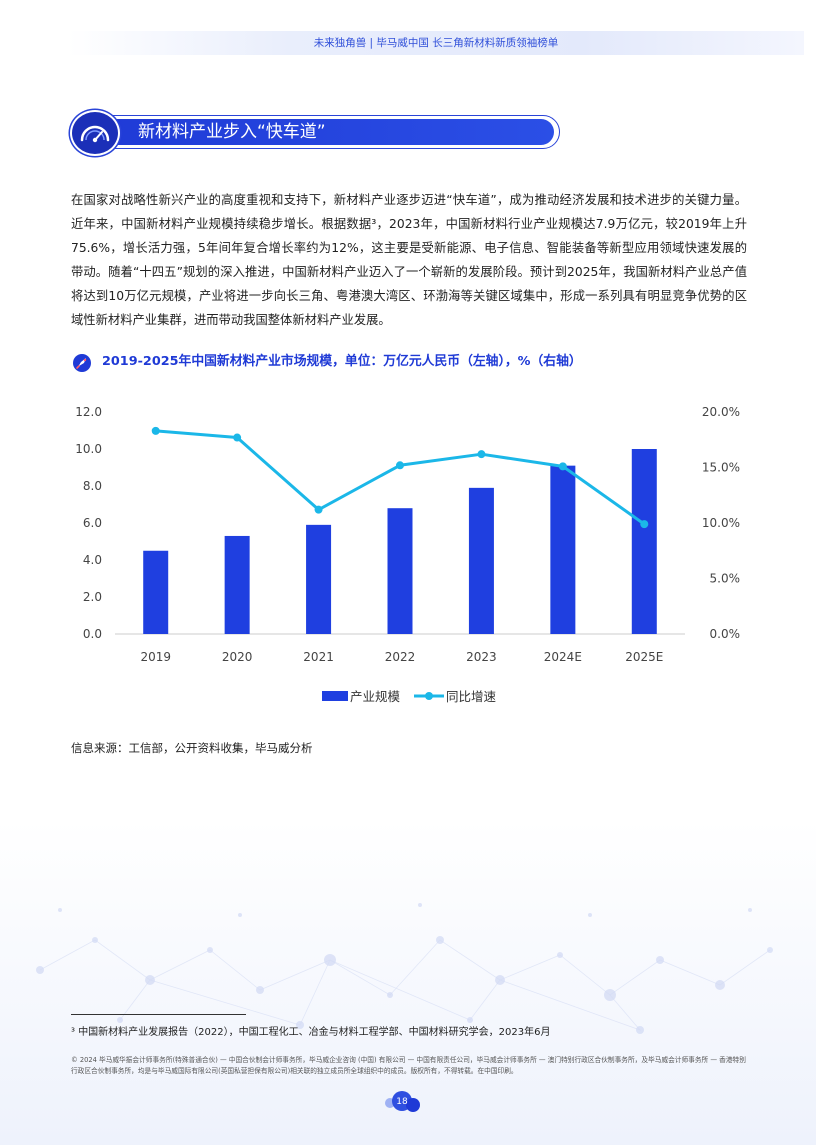 This screenshot has width=816, height=1145. What do you see at coordinates (237, 584) in the screenshot?
I see `bar-2020` at bounding box center [237, 584].